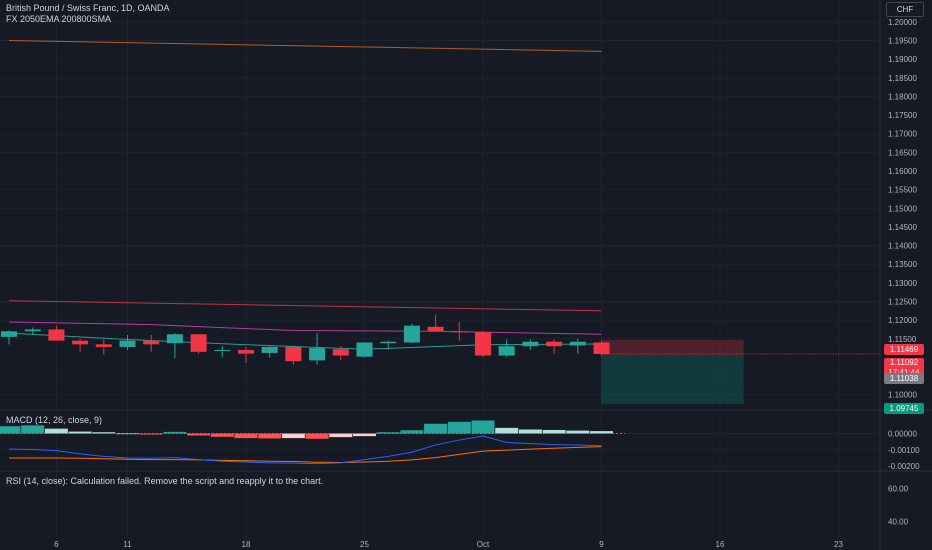 This screenshot has height=550, width=932. I want to click on position-box, so click(741, 372).